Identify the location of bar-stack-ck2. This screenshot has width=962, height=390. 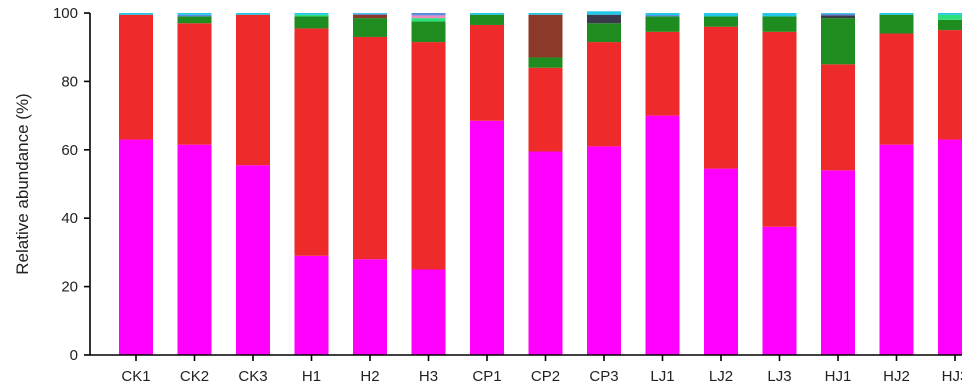
(194, 184).